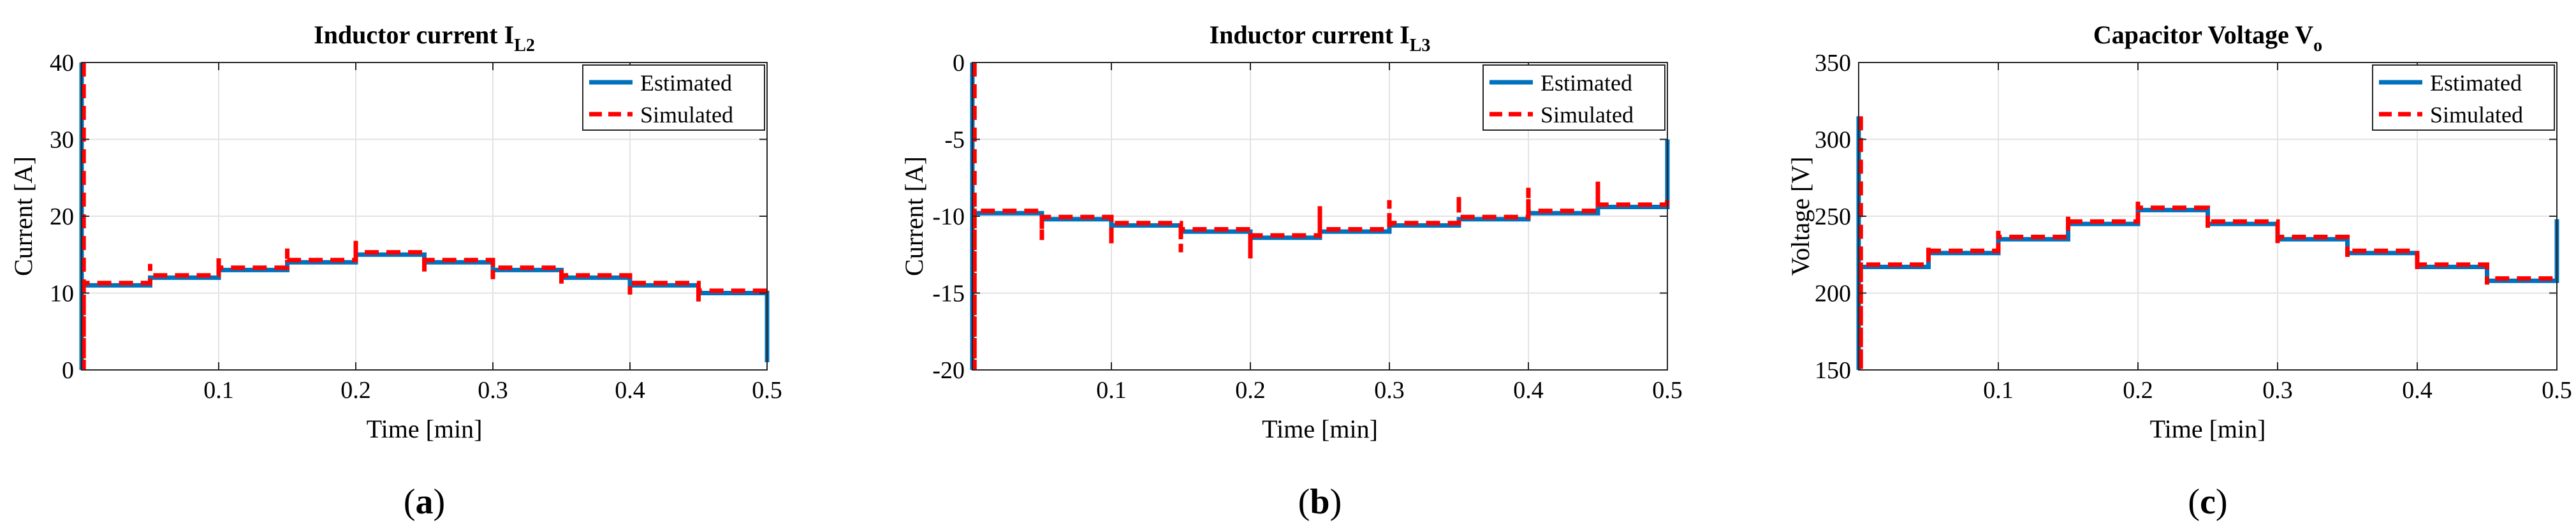  Describe the element at coordinates (62, 216) in the screenshot. I see `y-tick-label: 20` at that location.